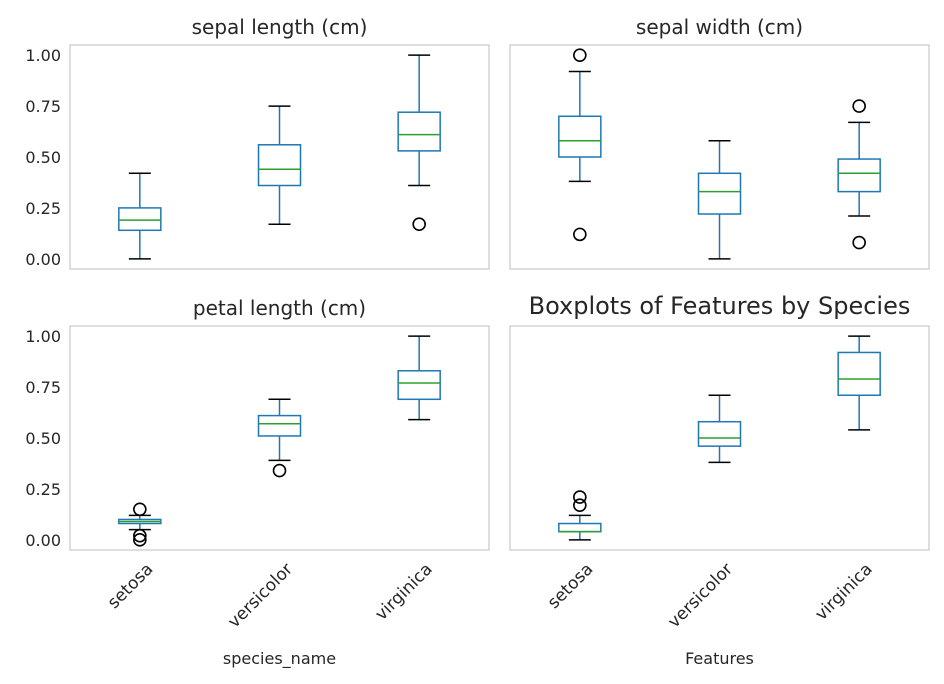  Describe the element at coordinates (719, 27) in the screenshot. I see `subplot-title: sepal width (cm)` at that location.